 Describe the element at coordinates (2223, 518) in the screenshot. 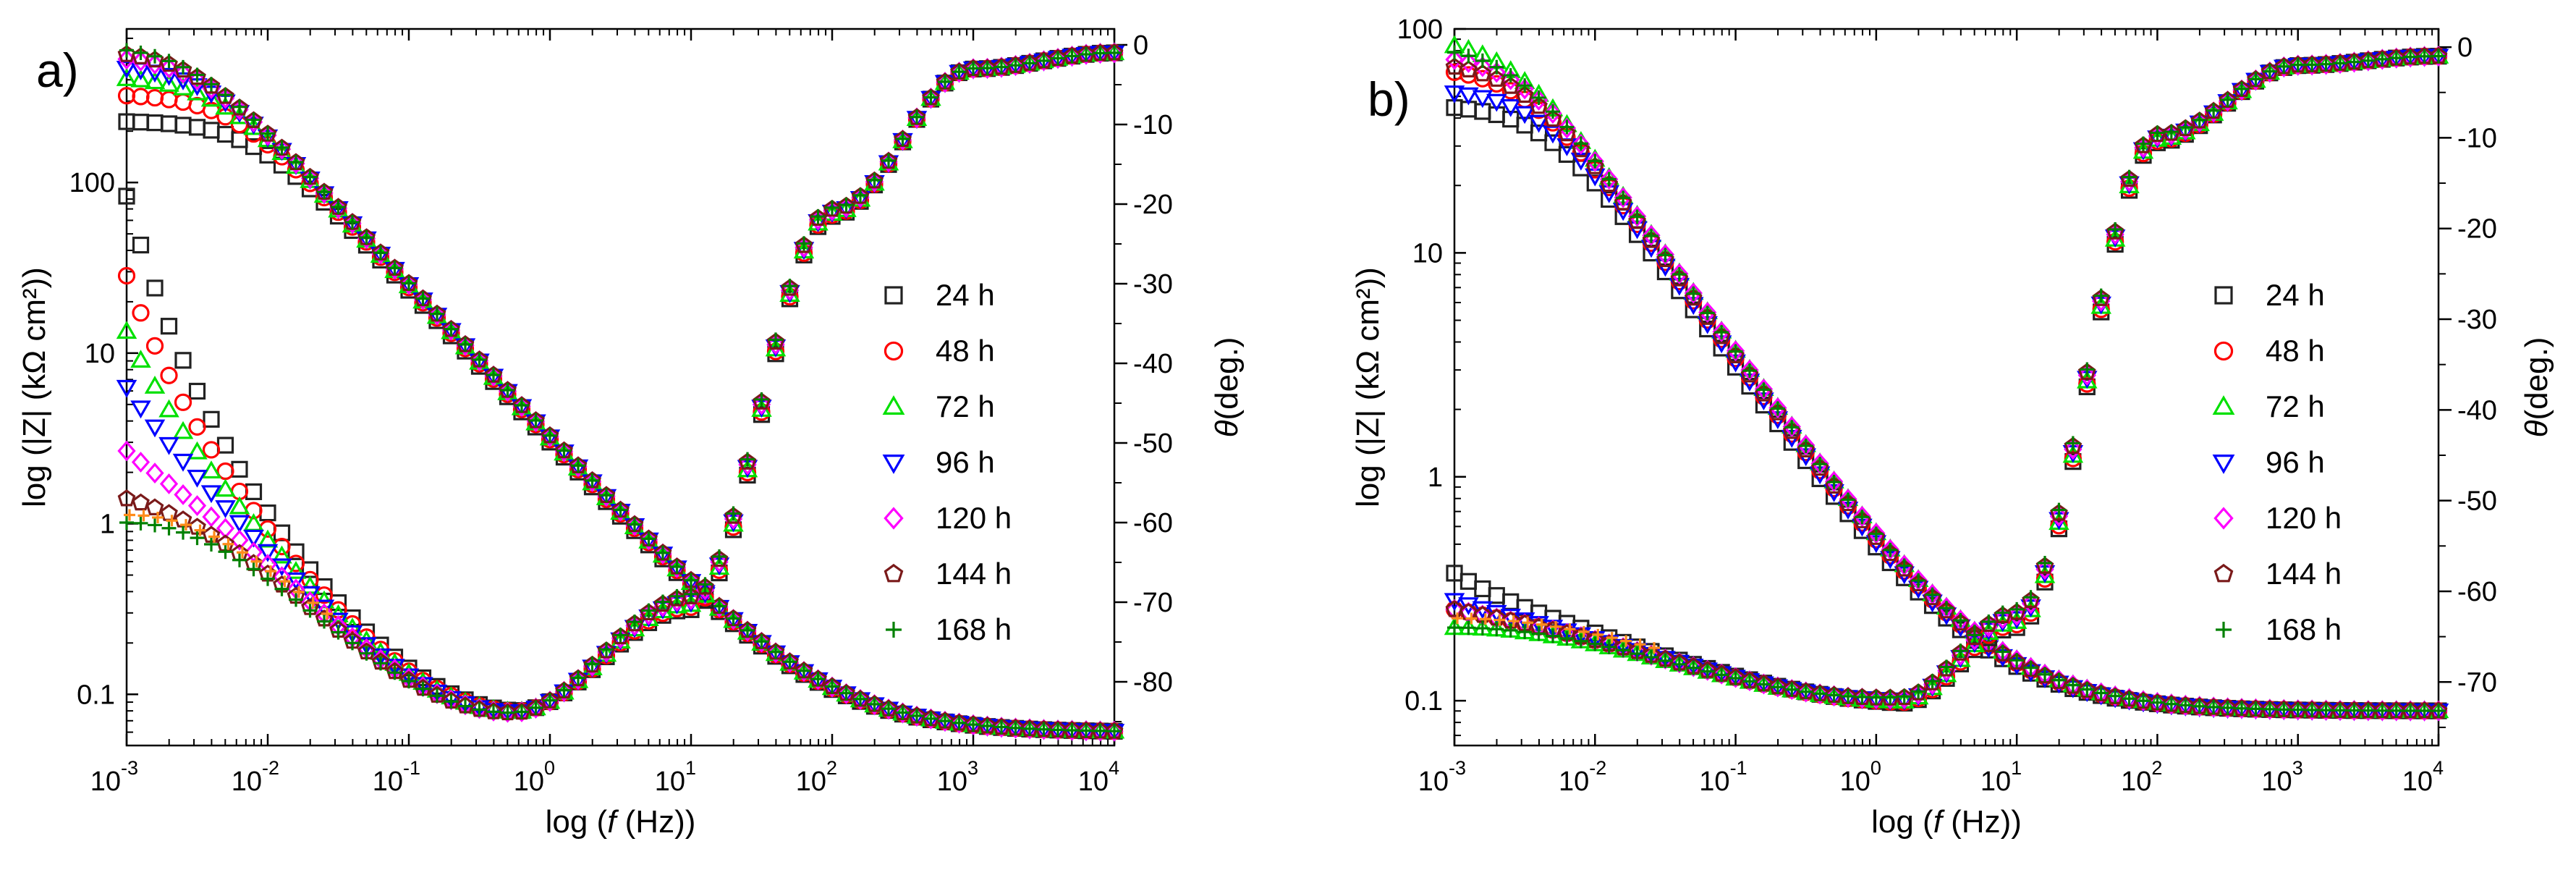

I see `legend-marker` at that location.